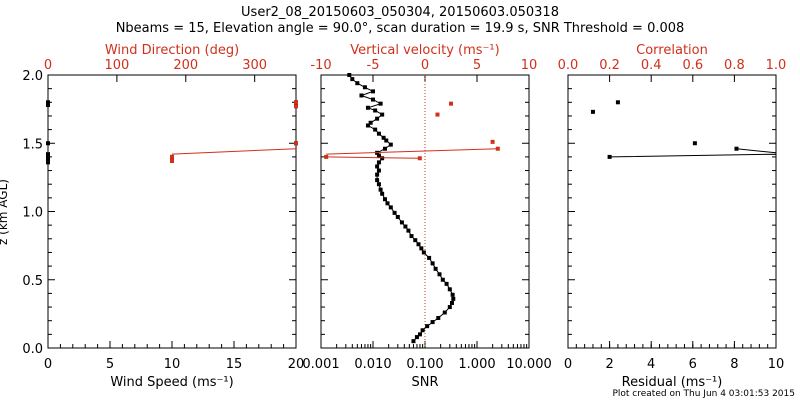 This screenshot has height=400, width=800. I want to click on bottom-tick-label: 0.100, so click(424, 364).